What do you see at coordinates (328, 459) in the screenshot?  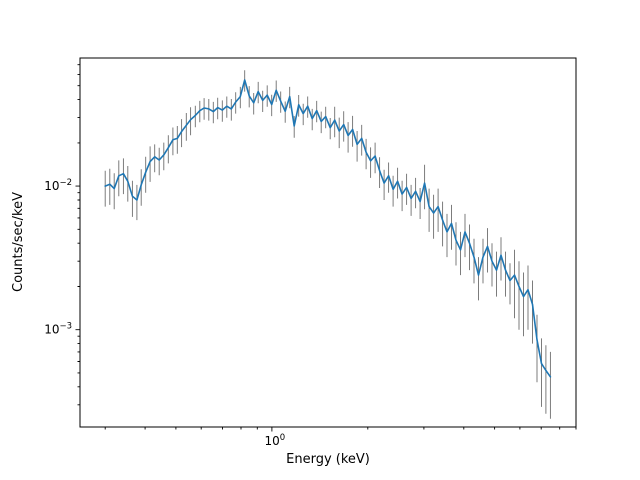 I see `x-axis-label: Energy (keV)` at bounding box center [328, 459].